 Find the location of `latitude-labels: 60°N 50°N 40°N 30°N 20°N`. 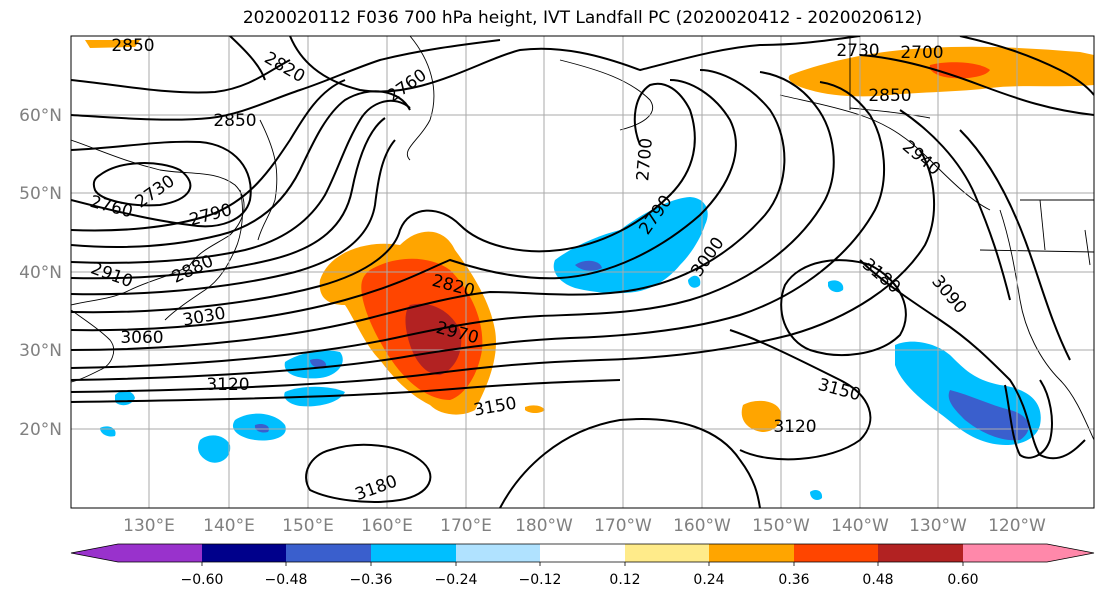

latitude-labels: 60°N 50°N 40°N 30°N 20°N is located at coordinates (40, 273).